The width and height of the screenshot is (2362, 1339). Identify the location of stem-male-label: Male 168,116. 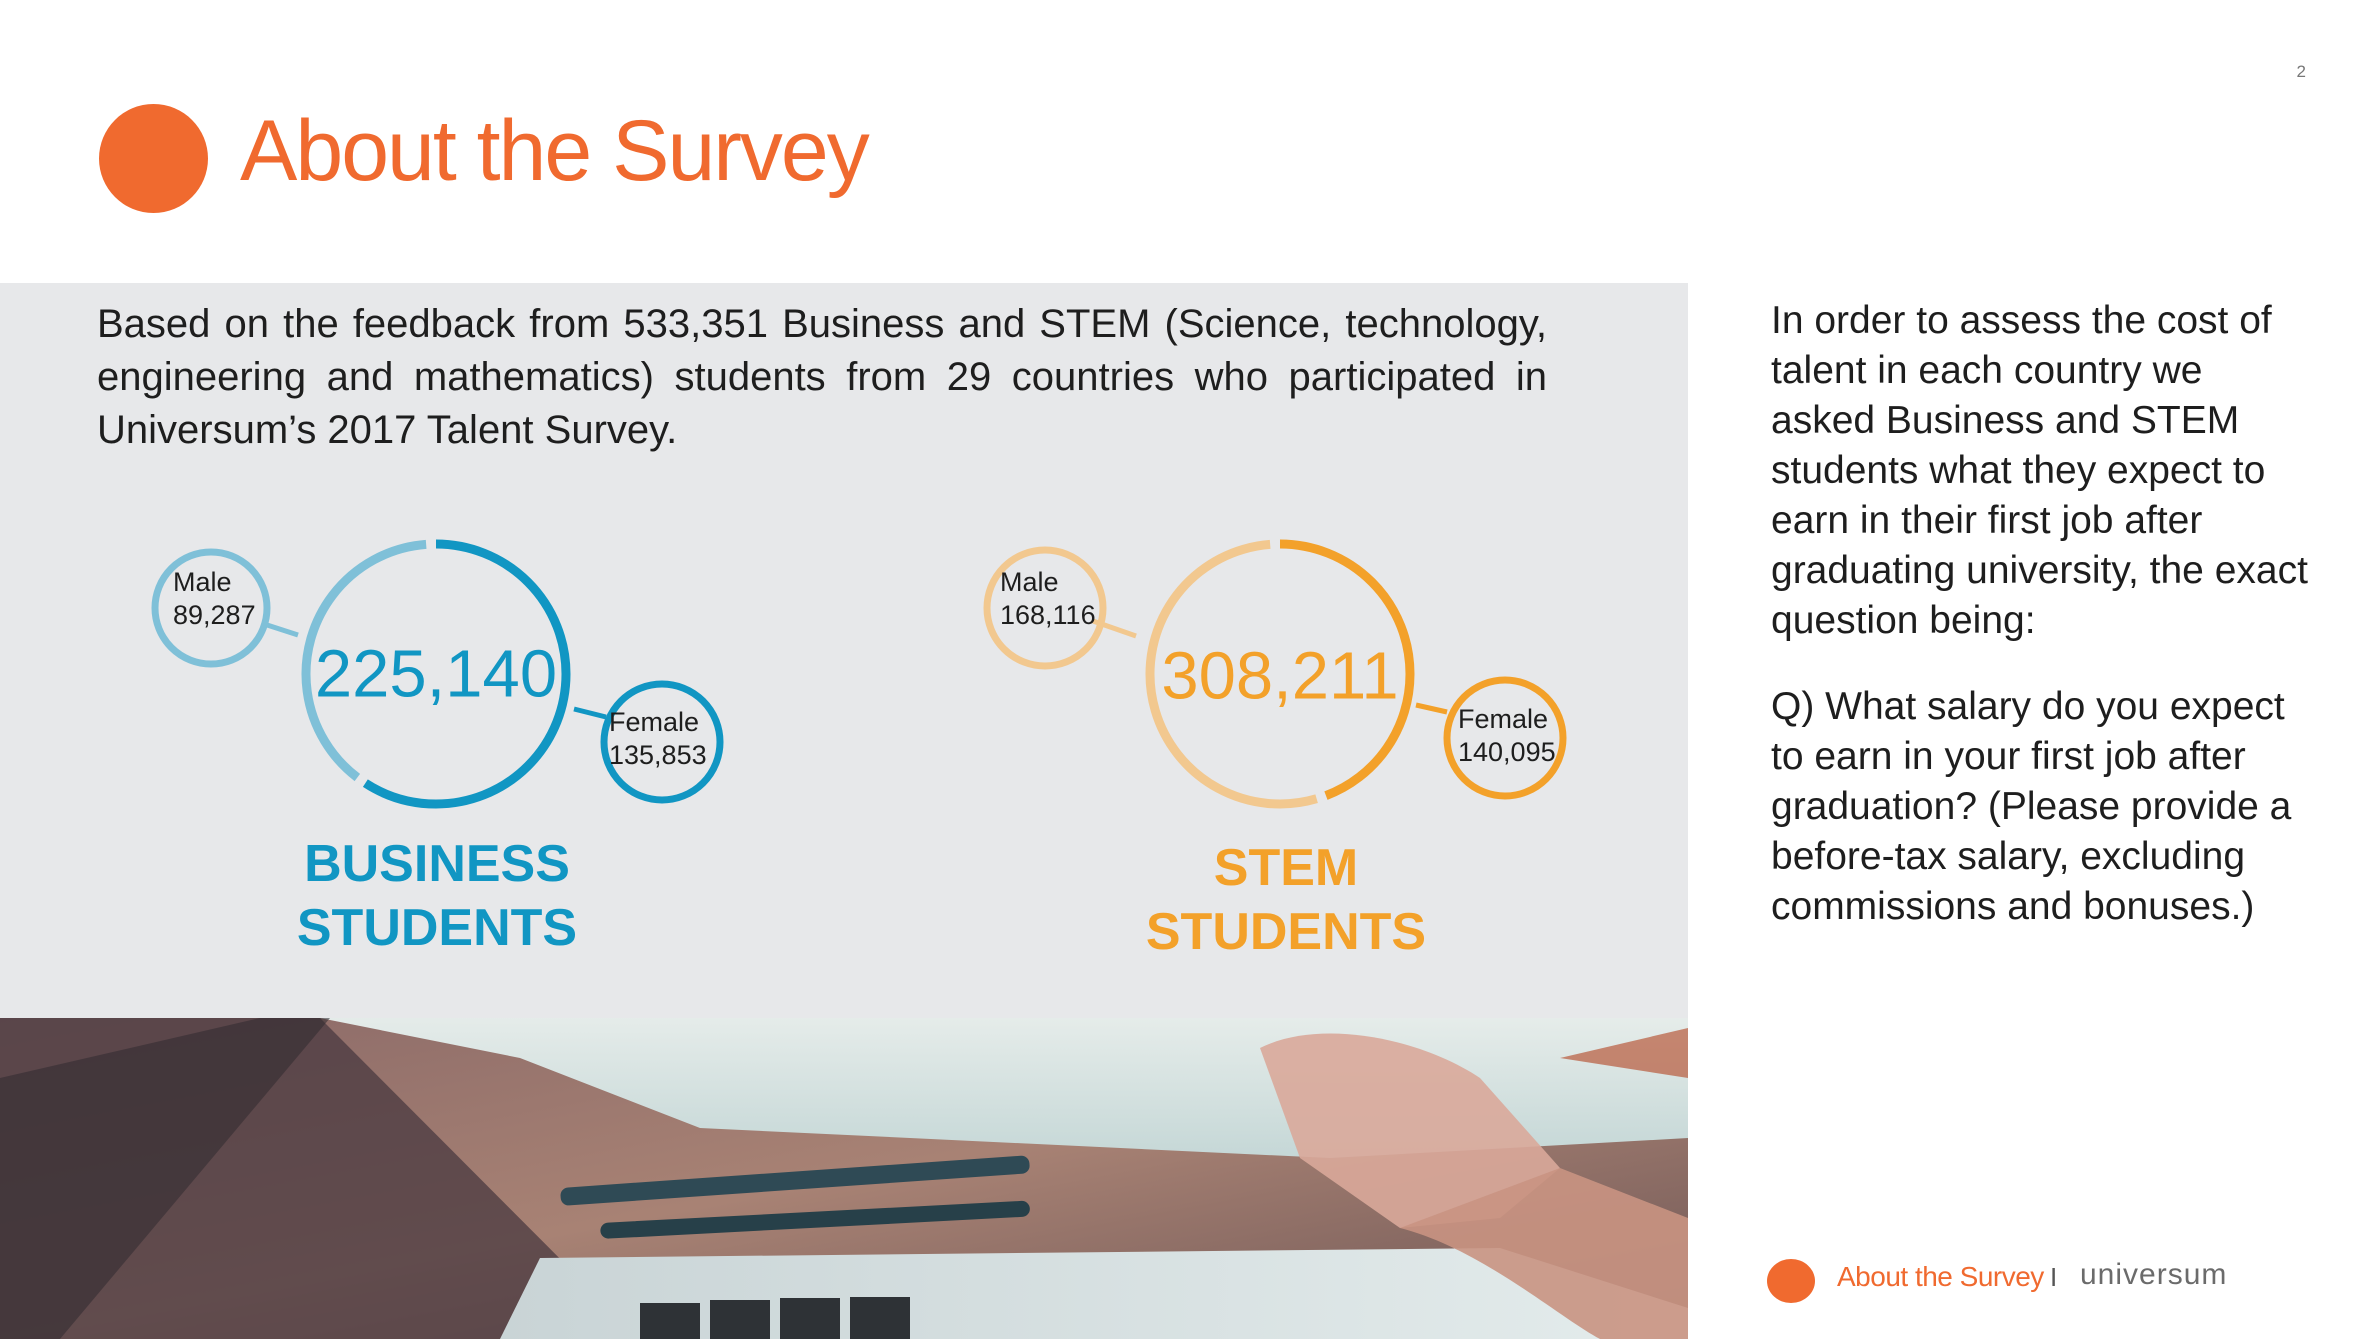
(1048, 599).